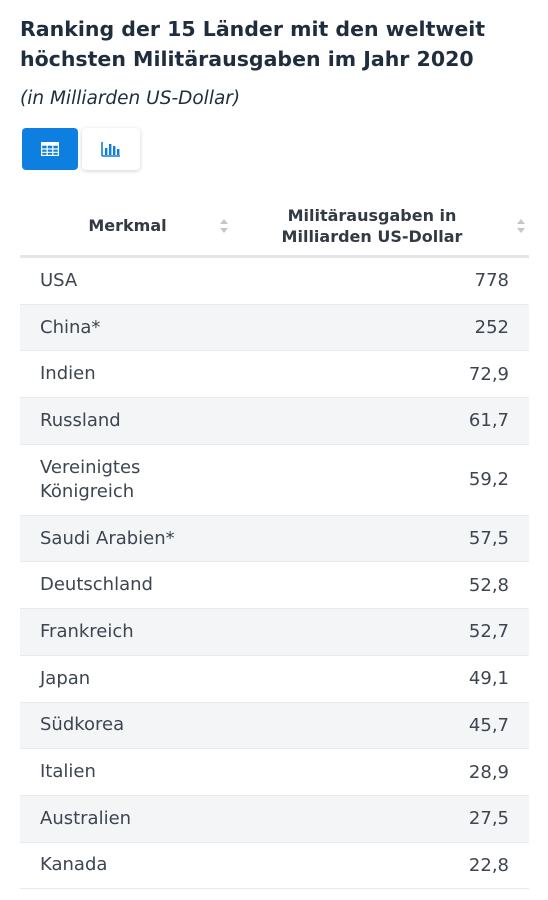 The image size is (548, 900). Describe the element at coordinates (488, 374) in the screenshot. I see `row-value: 72,9` at that location.